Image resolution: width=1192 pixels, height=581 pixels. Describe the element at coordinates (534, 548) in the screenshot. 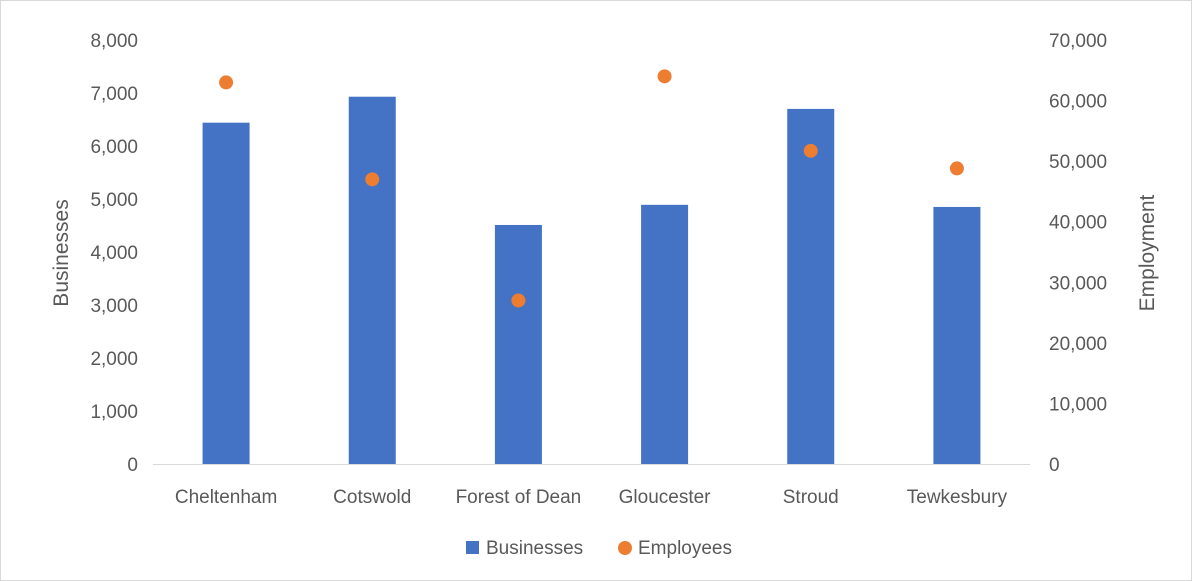

I see `legend-label-businesses: Businesses` at that location.